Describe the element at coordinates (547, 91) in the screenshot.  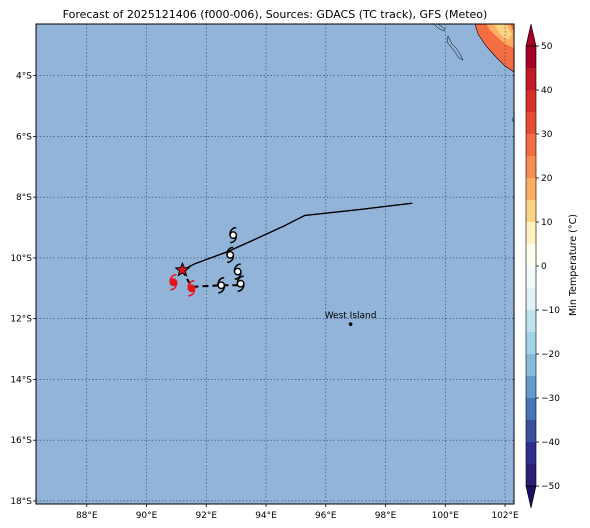
I see `colorbar-tick-label: 40` at that location.